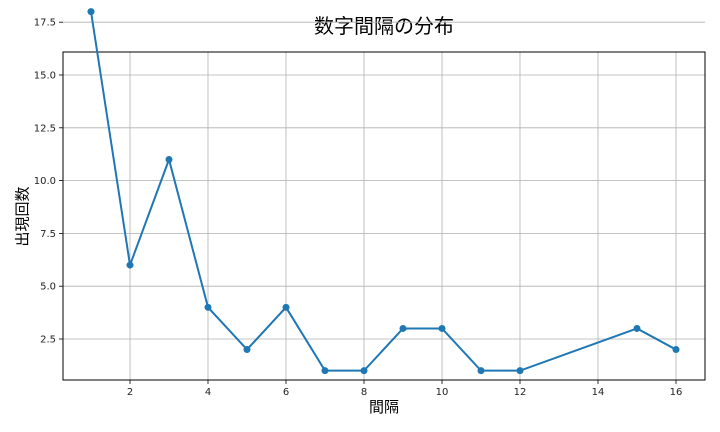 The image size is (720, 432). Describe the element at coordinates (364, 392) in the screenshot. I see `x-tick-label: 8` at that location.